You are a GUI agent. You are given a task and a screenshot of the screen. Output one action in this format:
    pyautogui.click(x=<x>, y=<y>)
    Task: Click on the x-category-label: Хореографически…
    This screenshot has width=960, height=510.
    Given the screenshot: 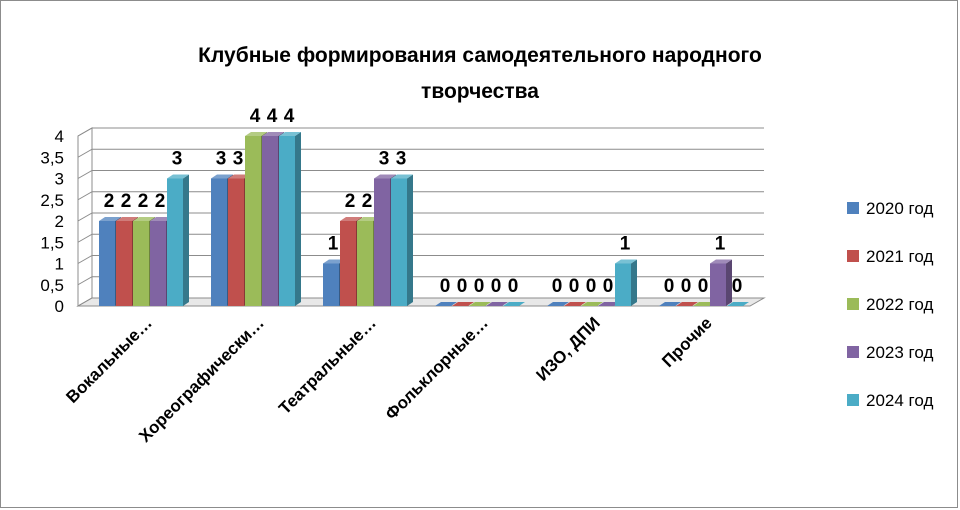 What is the action you would take?
    pyautogui.click(x=201, y=379)
    